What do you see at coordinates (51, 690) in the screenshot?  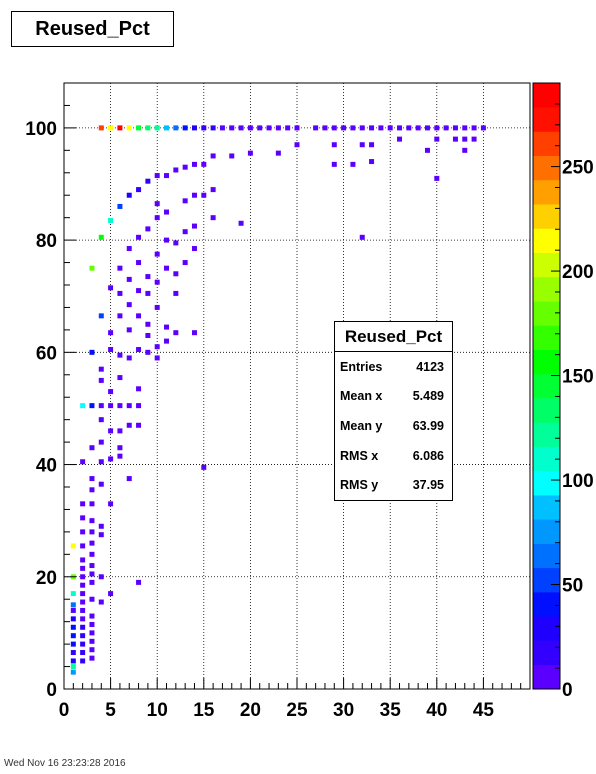 I see `y-tick-label: 0` at bounding box center [51, 690].